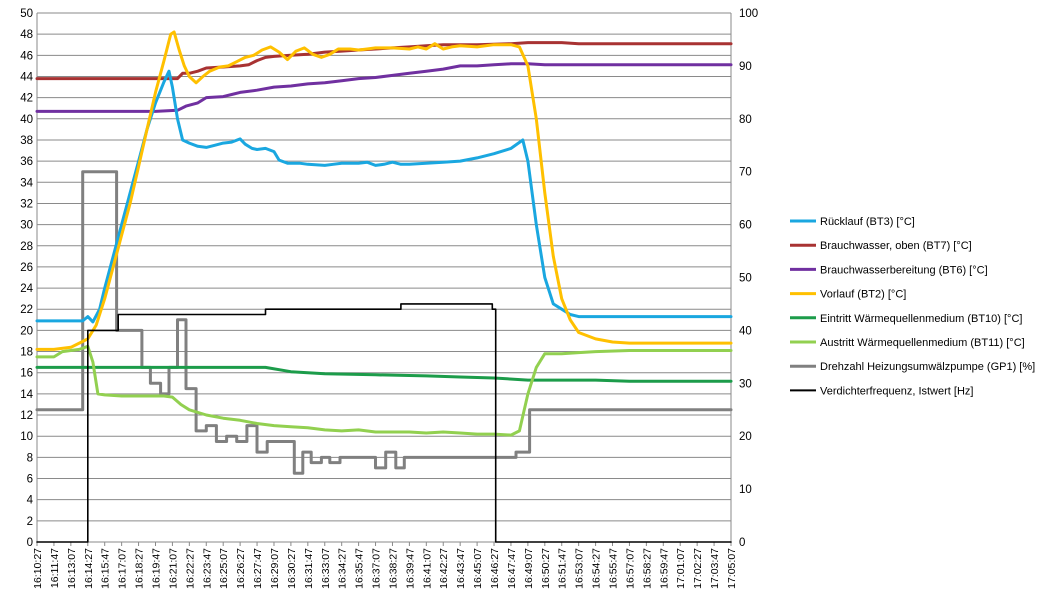 The image size is (1064, 605). What do you see at coordinates (38, 568) in the screenshot?
I see `x-tick-label: 16:10:27` at bounding box center [38, 568].